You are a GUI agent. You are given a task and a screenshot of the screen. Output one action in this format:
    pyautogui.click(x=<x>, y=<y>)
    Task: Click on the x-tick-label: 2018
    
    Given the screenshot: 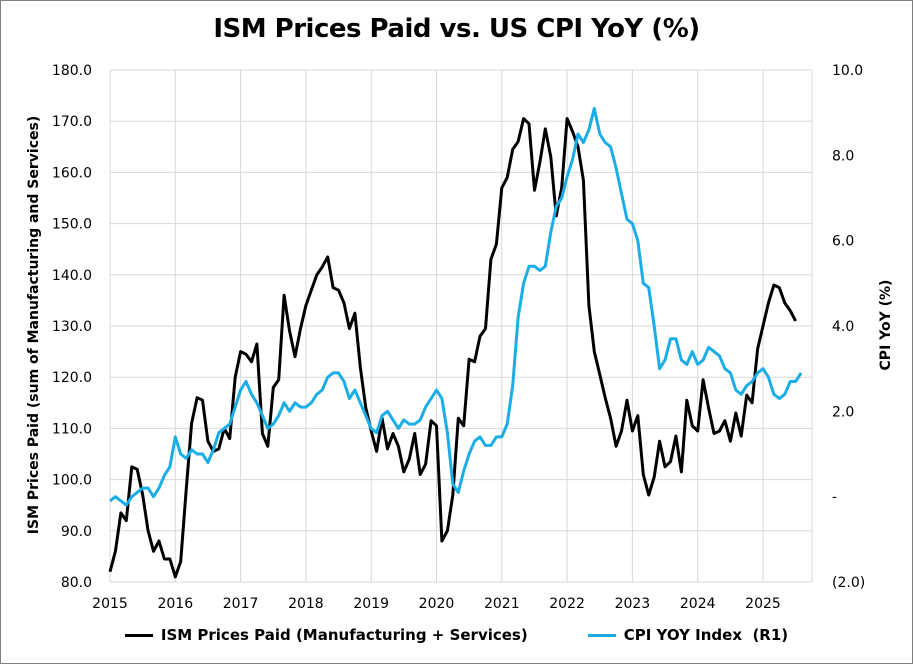 What is the action you would take?
    pyautogui.click(x=306, y=604)
    